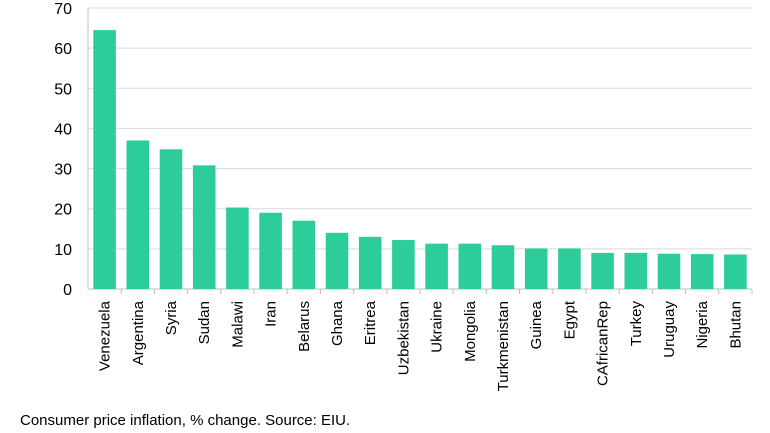  I want to click on bar-uruguay, so click(669, 271).